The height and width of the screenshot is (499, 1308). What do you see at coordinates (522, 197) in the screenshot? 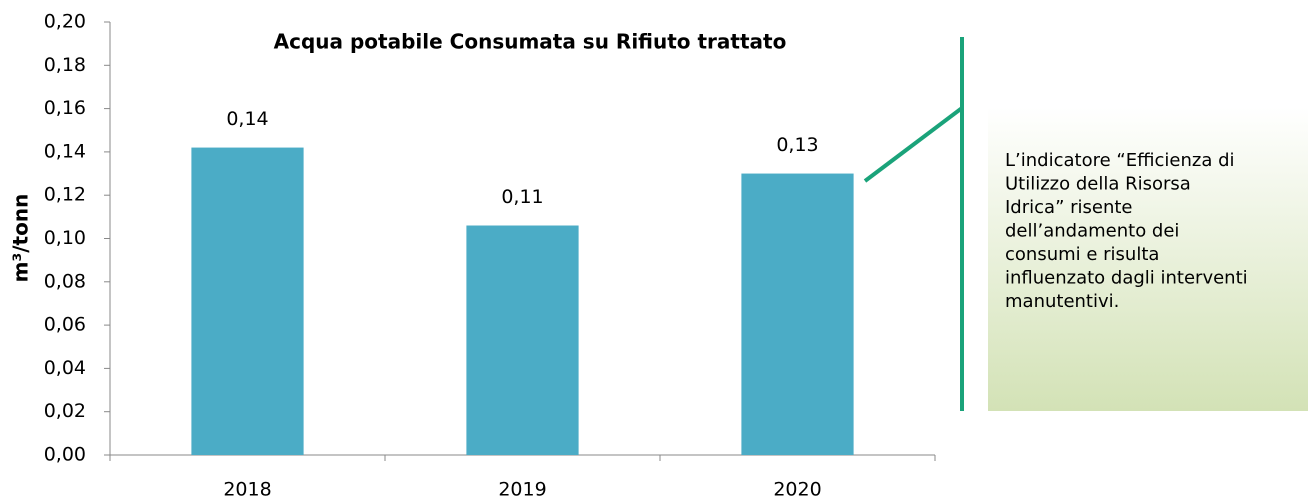
I see `data-label: 0,11` at bounding box center [522, 197].